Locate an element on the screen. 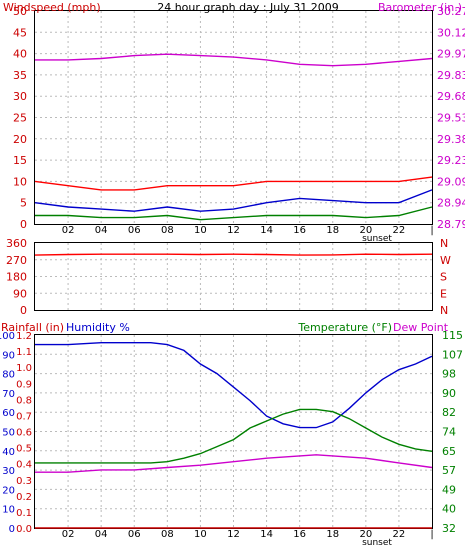  y-tick-label: 98 is located at coordinates (449, 374).